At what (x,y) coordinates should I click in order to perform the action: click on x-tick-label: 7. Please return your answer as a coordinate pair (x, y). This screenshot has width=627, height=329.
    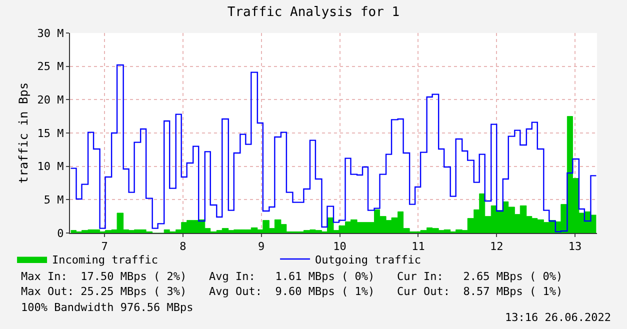
    Looking at the image, I should click on (104, 247).